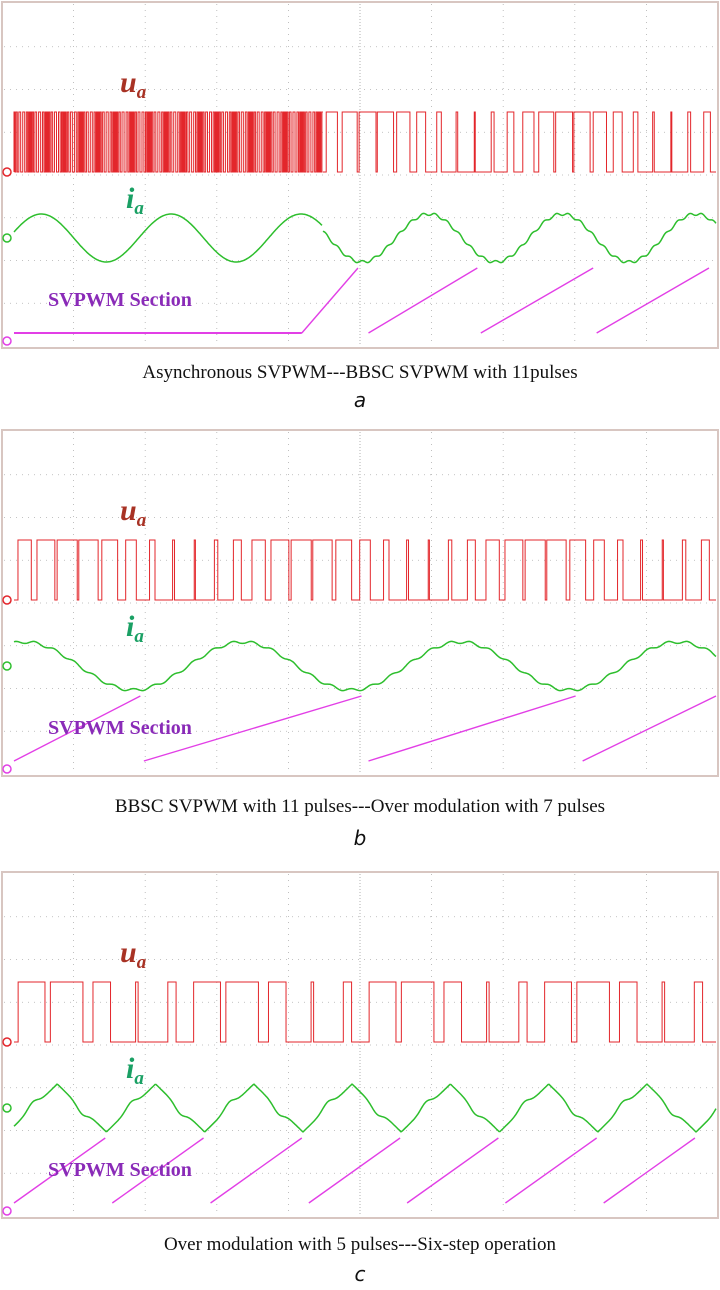 This screenshot has width=720, height=1290. Describe the element at coordinates (360, 400) in the screenshot. I see `panel-letter-a: a` at that location.